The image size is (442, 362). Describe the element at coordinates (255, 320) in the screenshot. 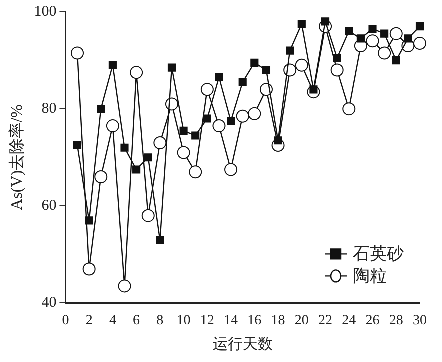

I see `x-tick-label: 16` at that location.